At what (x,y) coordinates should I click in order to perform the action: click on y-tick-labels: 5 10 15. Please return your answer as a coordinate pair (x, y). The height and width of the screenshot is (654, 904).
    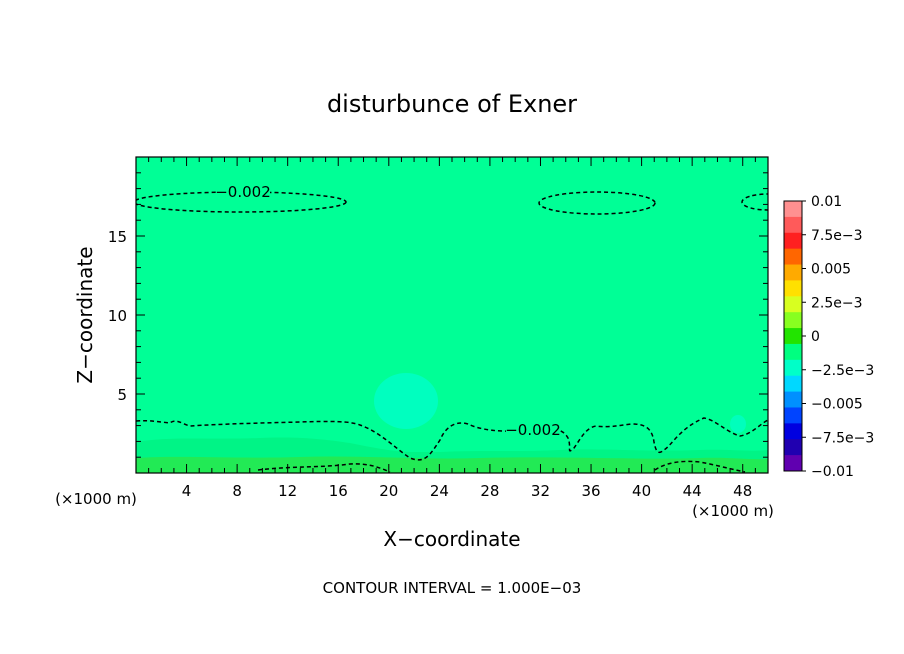
    Looking at the image, I should click on (117, 316).